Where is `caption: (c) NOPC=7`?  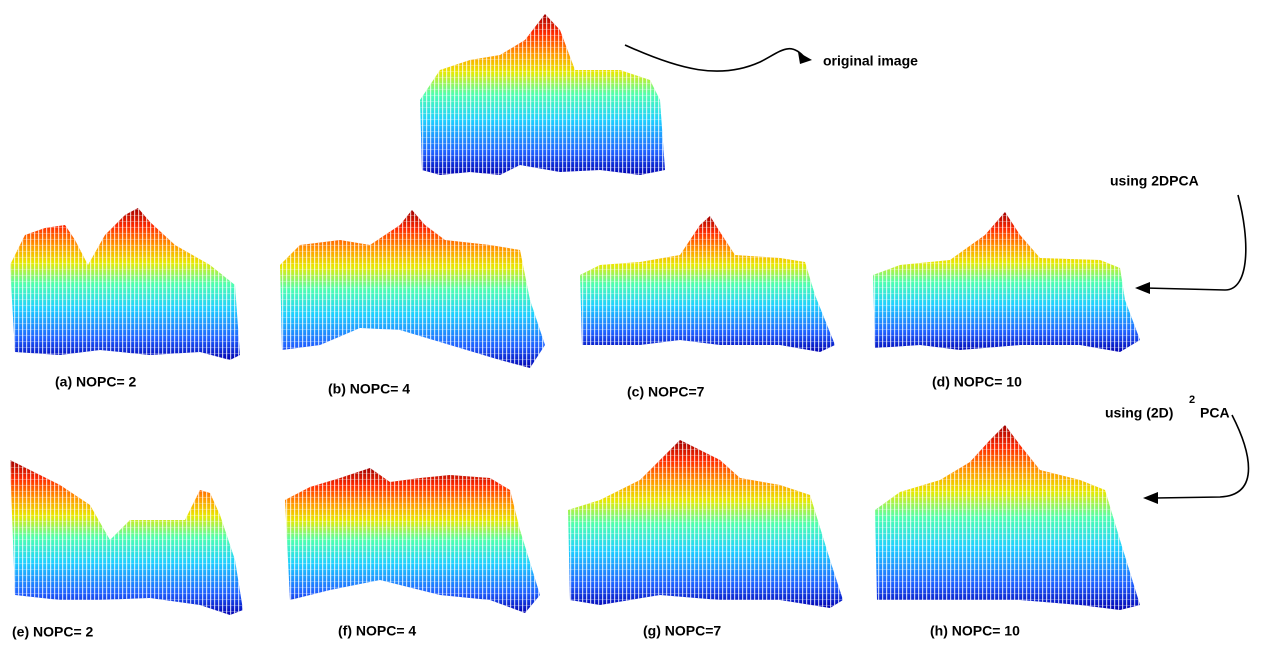
caption: (c) NOPC=7 is located at coordinates (666, 392).